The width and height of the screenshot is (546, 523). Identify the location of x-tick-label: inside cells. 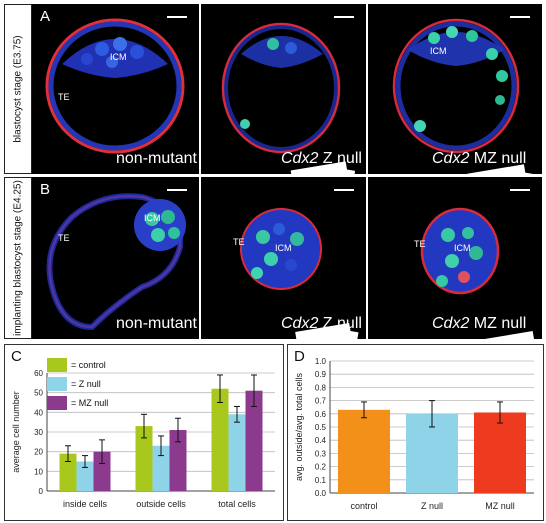
(85, 504).